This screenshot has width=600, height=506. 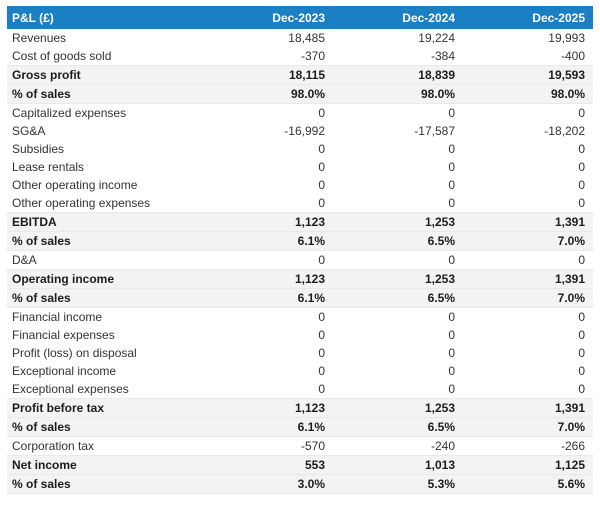 I want to click on row-value-dec-2023: -370, so click(x=268, y=56).